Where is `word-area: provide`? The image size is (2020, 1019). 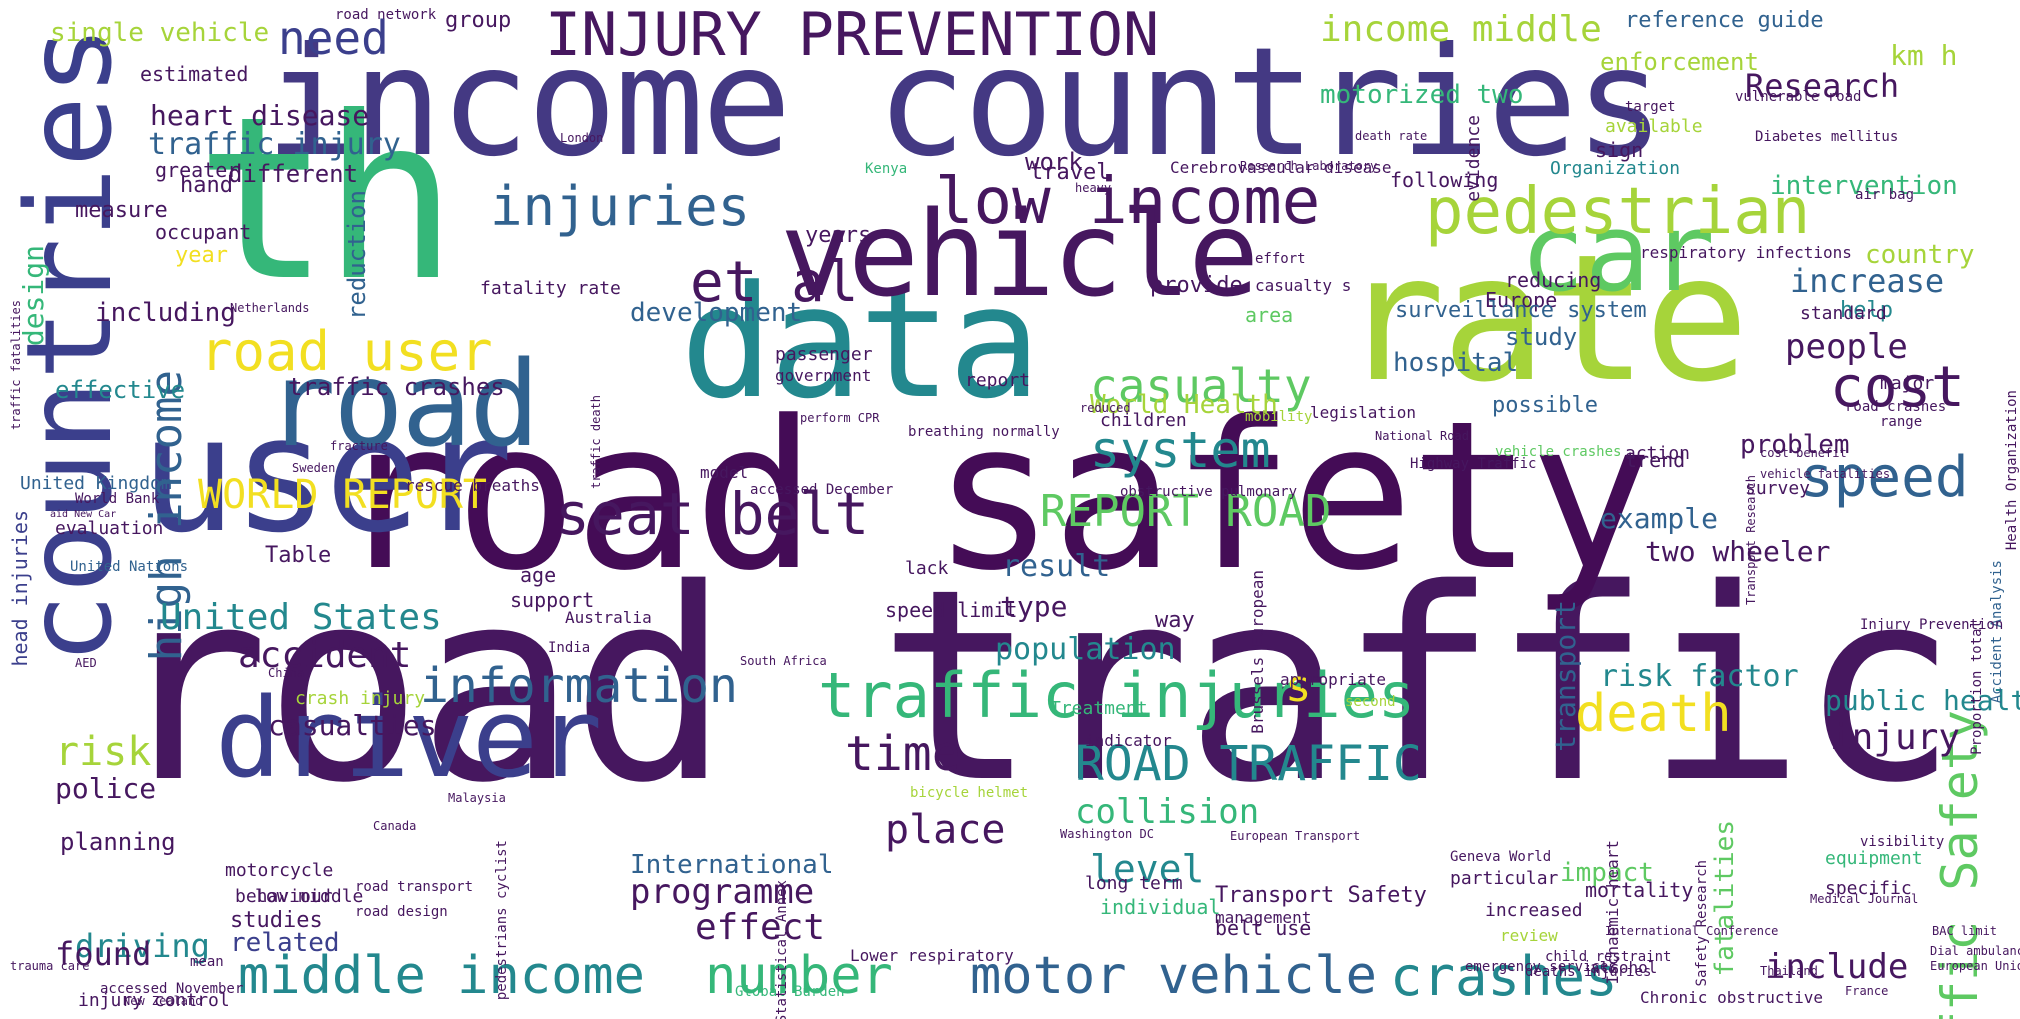 word-area: provide is located at coordinates (1196, 285).